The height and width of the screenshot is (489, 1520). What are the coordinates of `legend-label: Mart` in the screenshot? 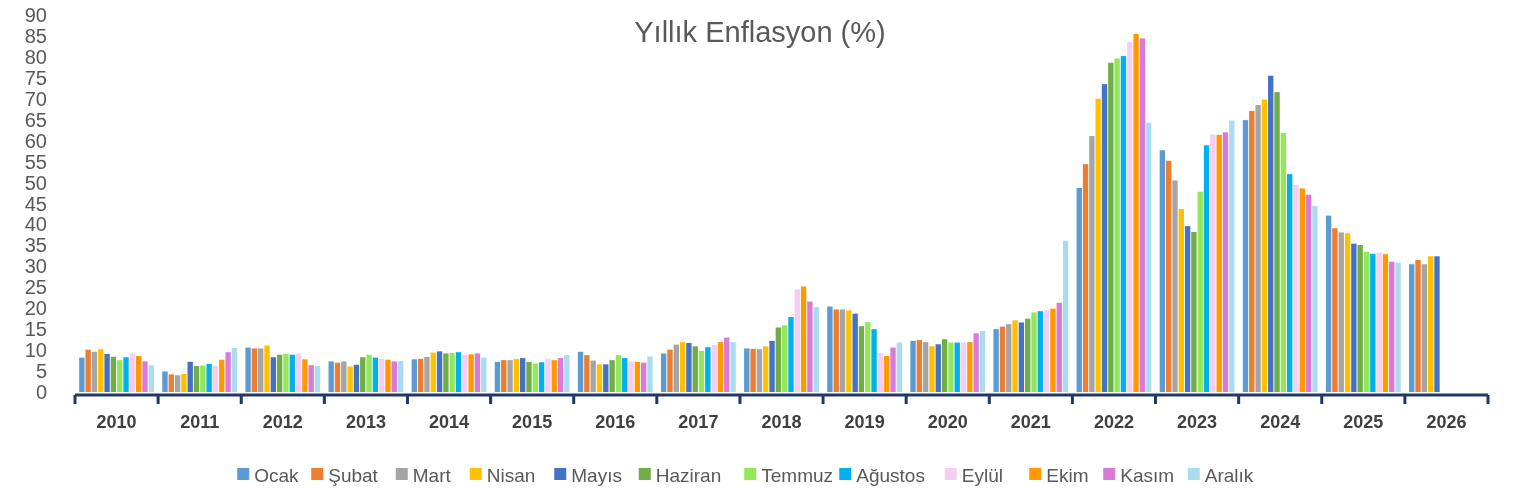 It's located at (432, 475).